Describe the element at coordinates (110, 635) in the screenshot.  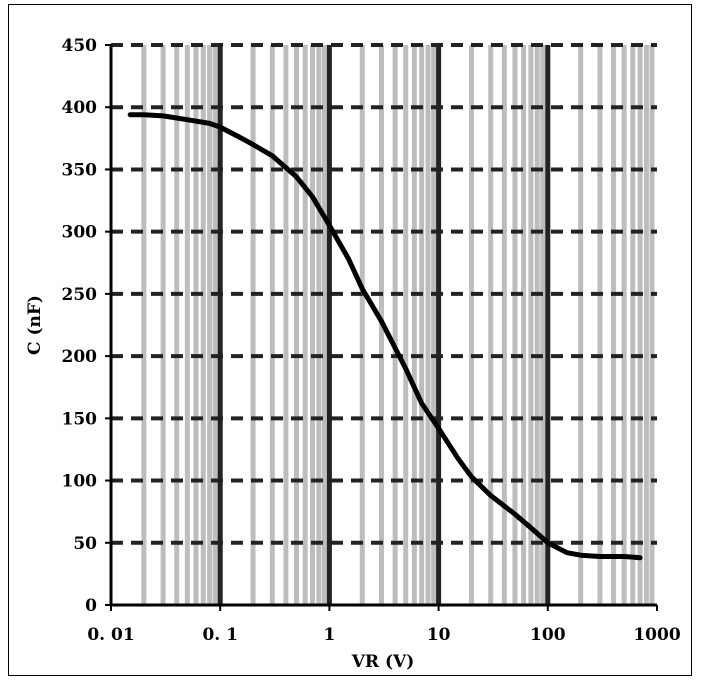
I see `x-tick-label: 0. 01` at that location.